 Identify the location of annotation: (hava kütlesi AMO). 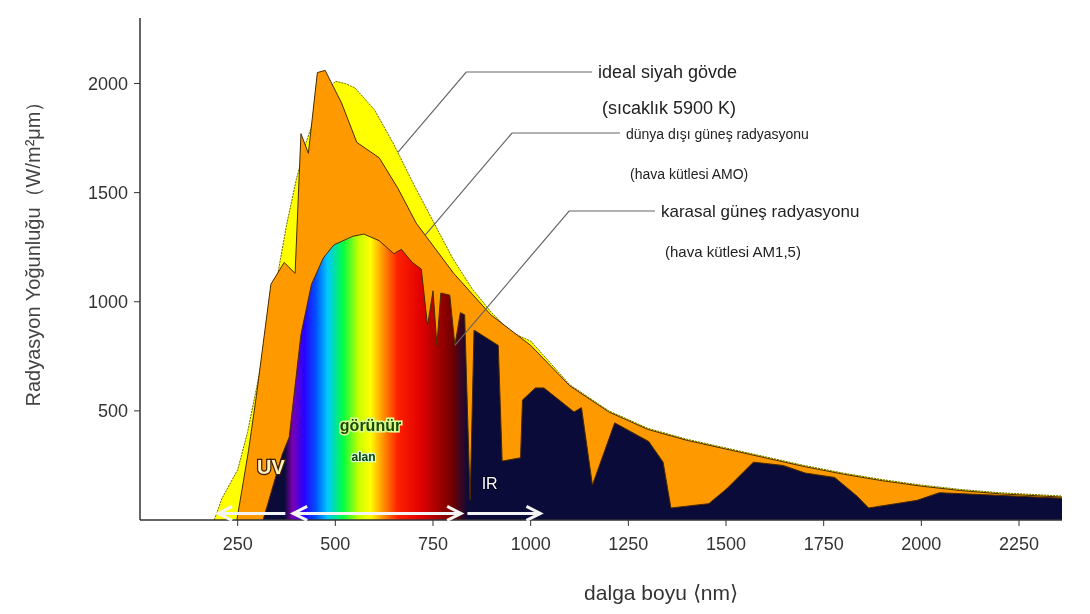
(689, 174).